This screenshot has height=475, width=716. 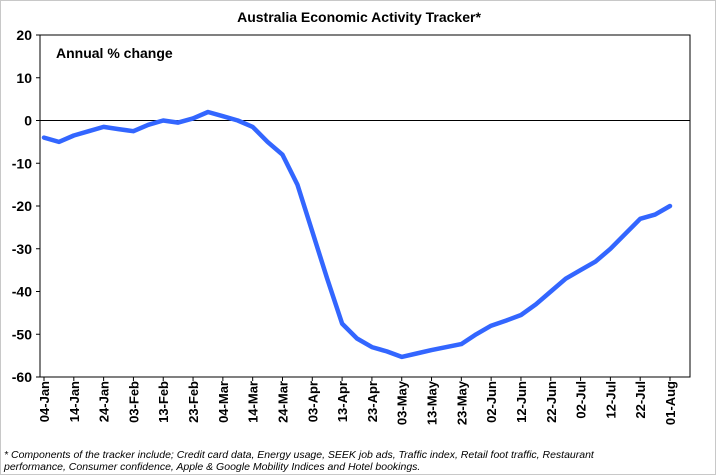 What do you see at coordinates (114, 53) in the screenshot?
I see `annotation-label: Annual % change` at bounding box center [114, 53].